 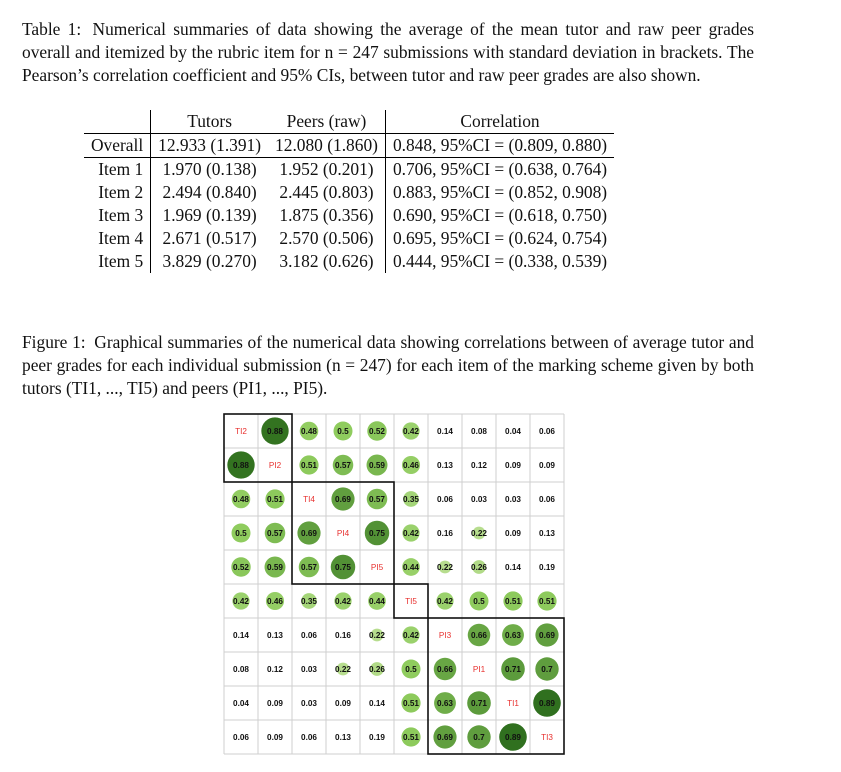 I want to click on table-caption-label: Table 1:, so click(x=52, y=29).